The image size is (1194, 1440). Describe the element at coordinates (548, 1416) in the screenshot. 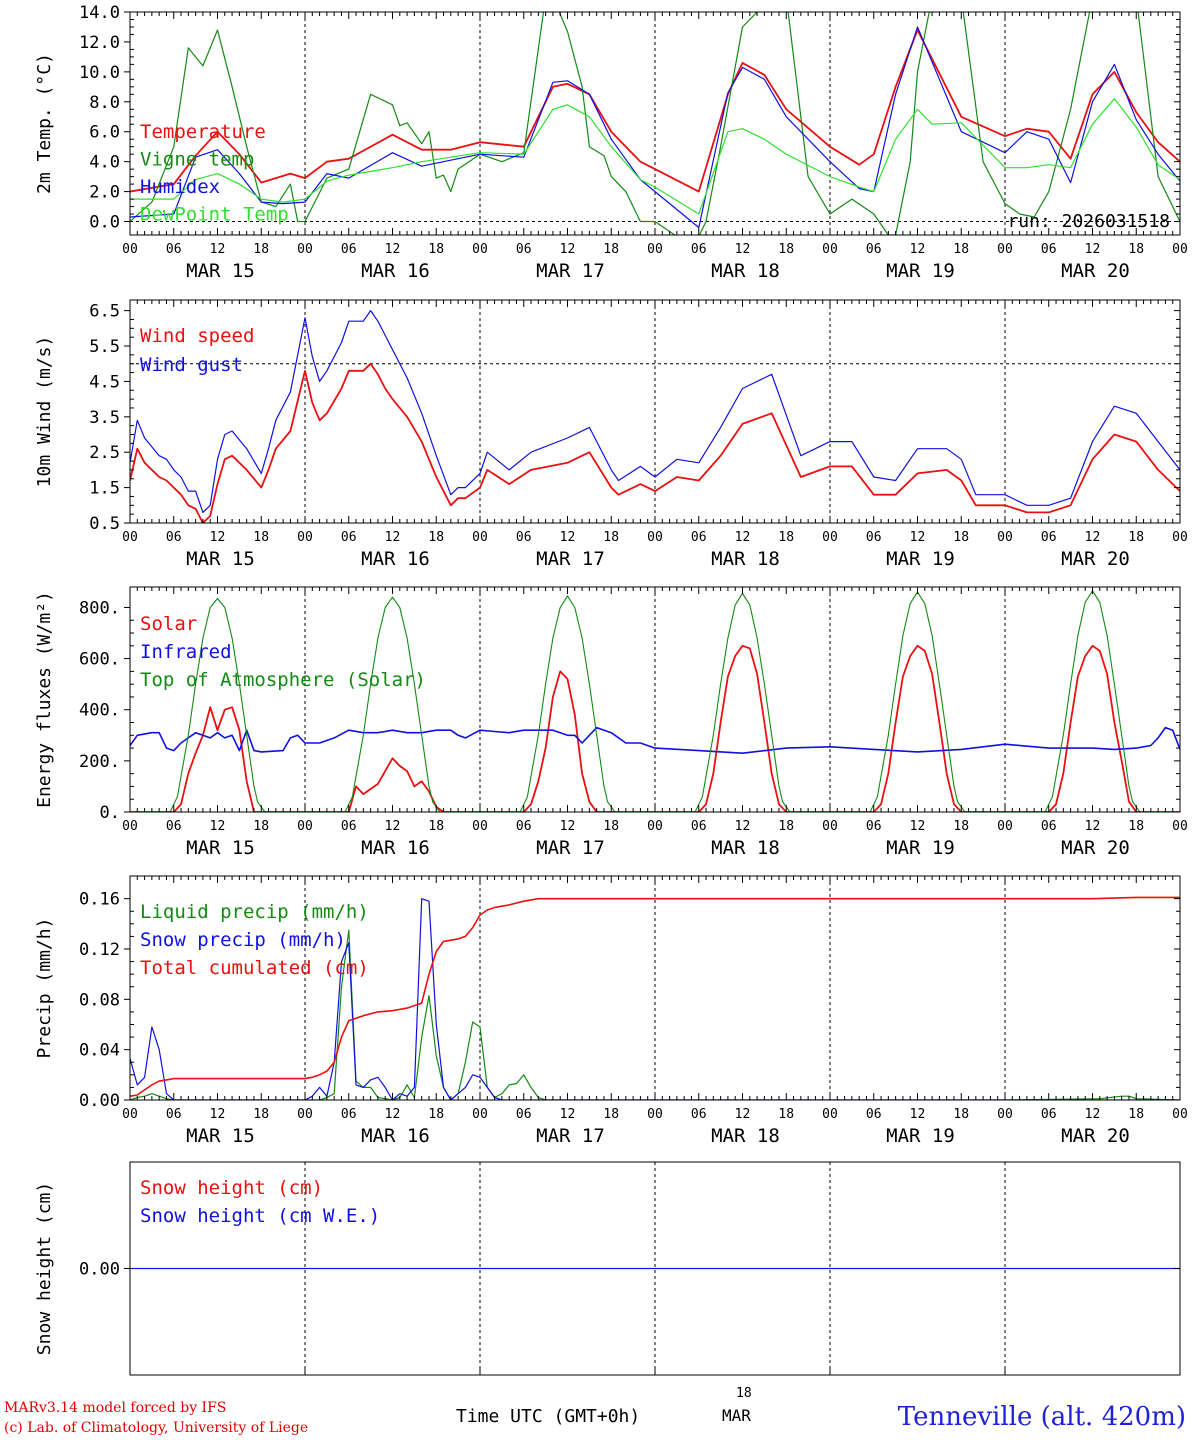

I see `time-axis-title: Time UTC (GMT+0h)` at that location.